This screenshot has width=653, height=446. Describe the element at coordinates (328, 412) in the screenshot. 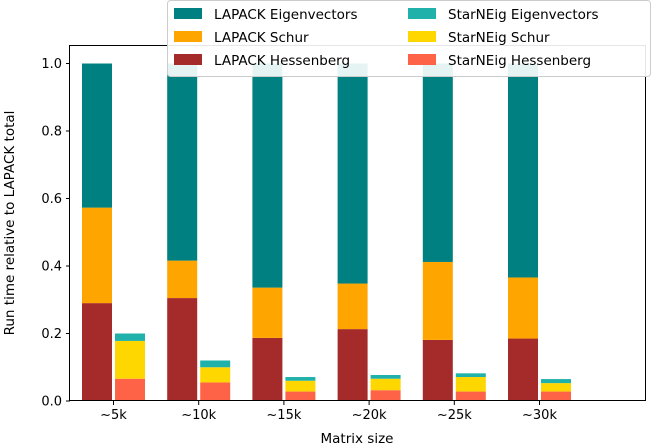

I see `x-axis: ~5k ~10k ~15k ~20k ~25k ~30k` at that location.